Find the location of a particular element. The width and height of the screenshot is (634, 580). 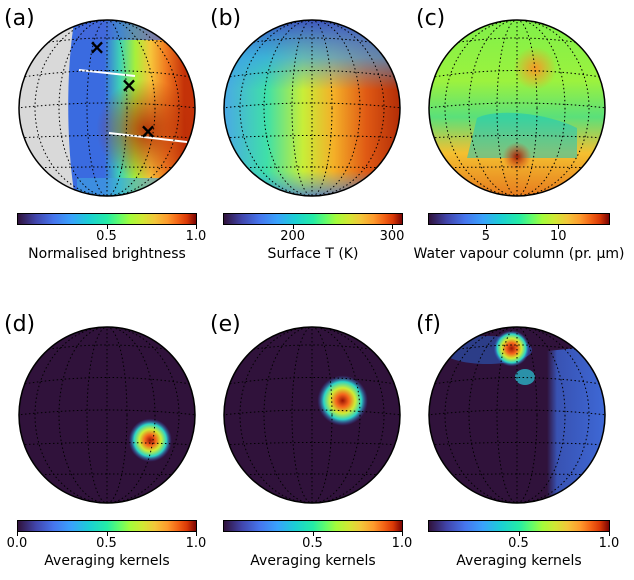

colorbar-c-tick-label: 5 is located at coordinates (486, 236).